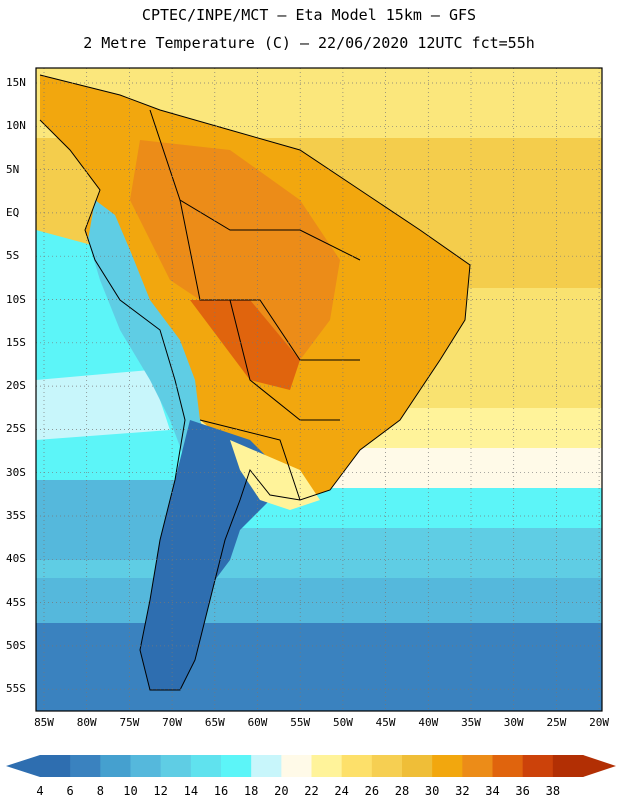 The width and height of the screenshot is (618, 800). Describe the element at coordinates (257, 722) in the screenshot. I see `lon-label: 60W` at that location.